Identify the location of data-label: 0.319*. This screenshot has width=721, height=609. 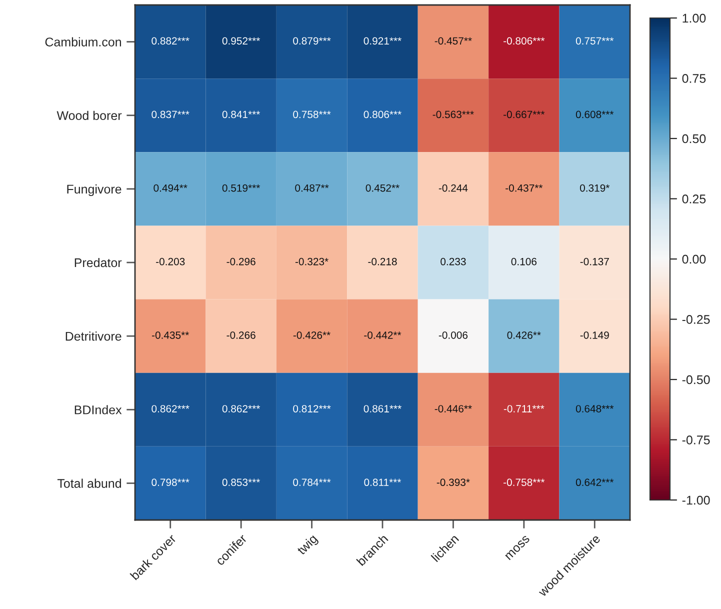
(595, 188).